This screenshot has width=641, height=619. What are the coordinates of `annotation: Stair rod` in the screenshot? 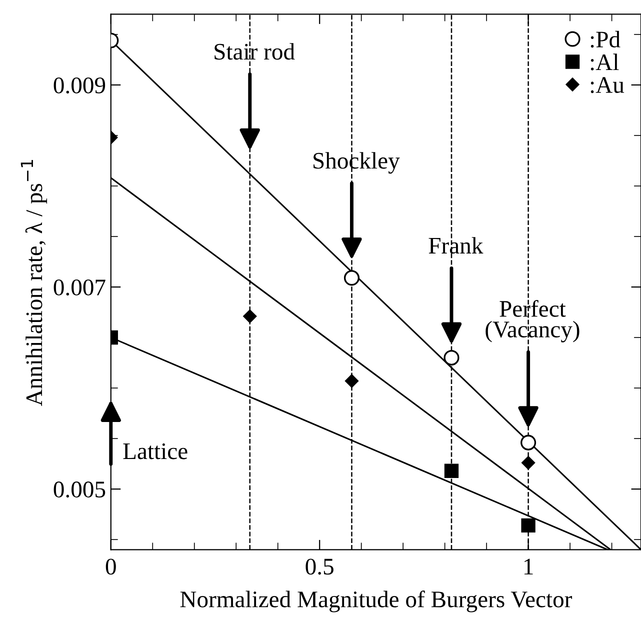 It's located at (254, 51).